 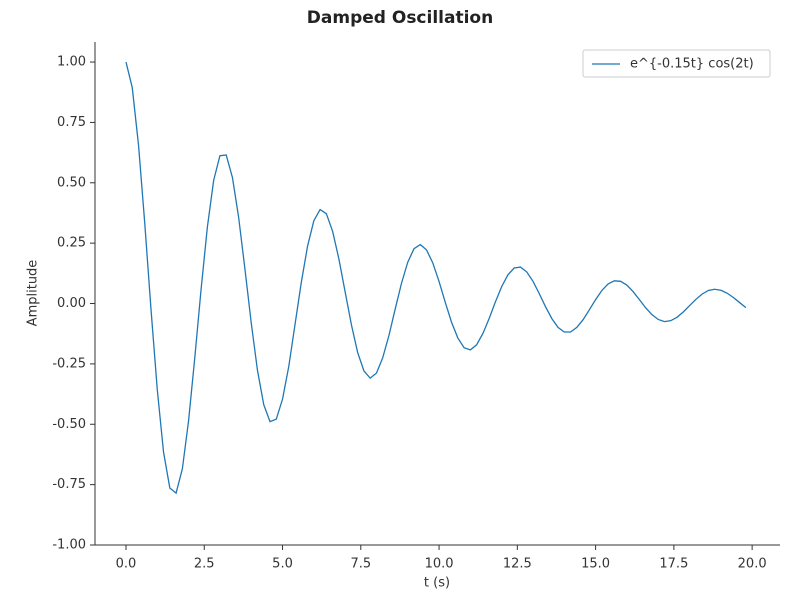 What do you see at coordinates (33, 293) in the screenshot?
I see `y-axis-label: Amplitude` at bounding box center [33, 293].